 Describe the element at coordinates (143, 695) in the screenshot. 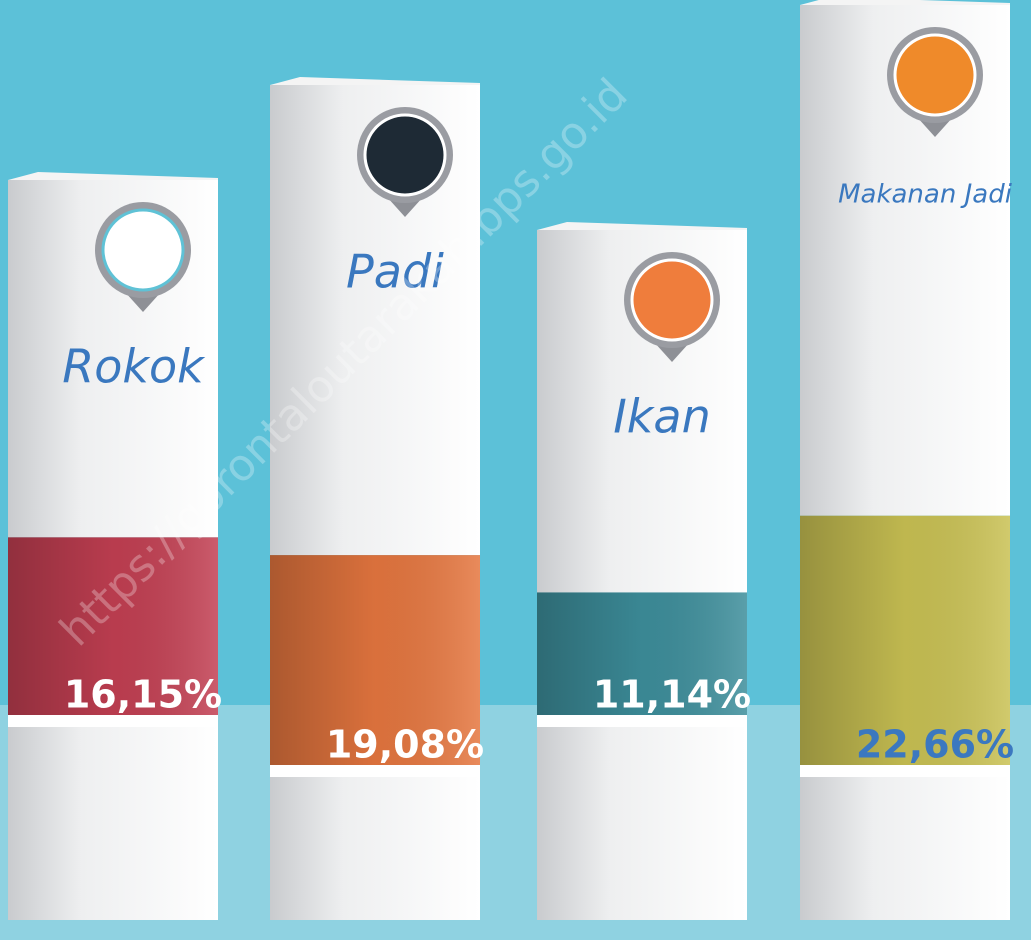

I see `value-label: 16,15%` at that location.